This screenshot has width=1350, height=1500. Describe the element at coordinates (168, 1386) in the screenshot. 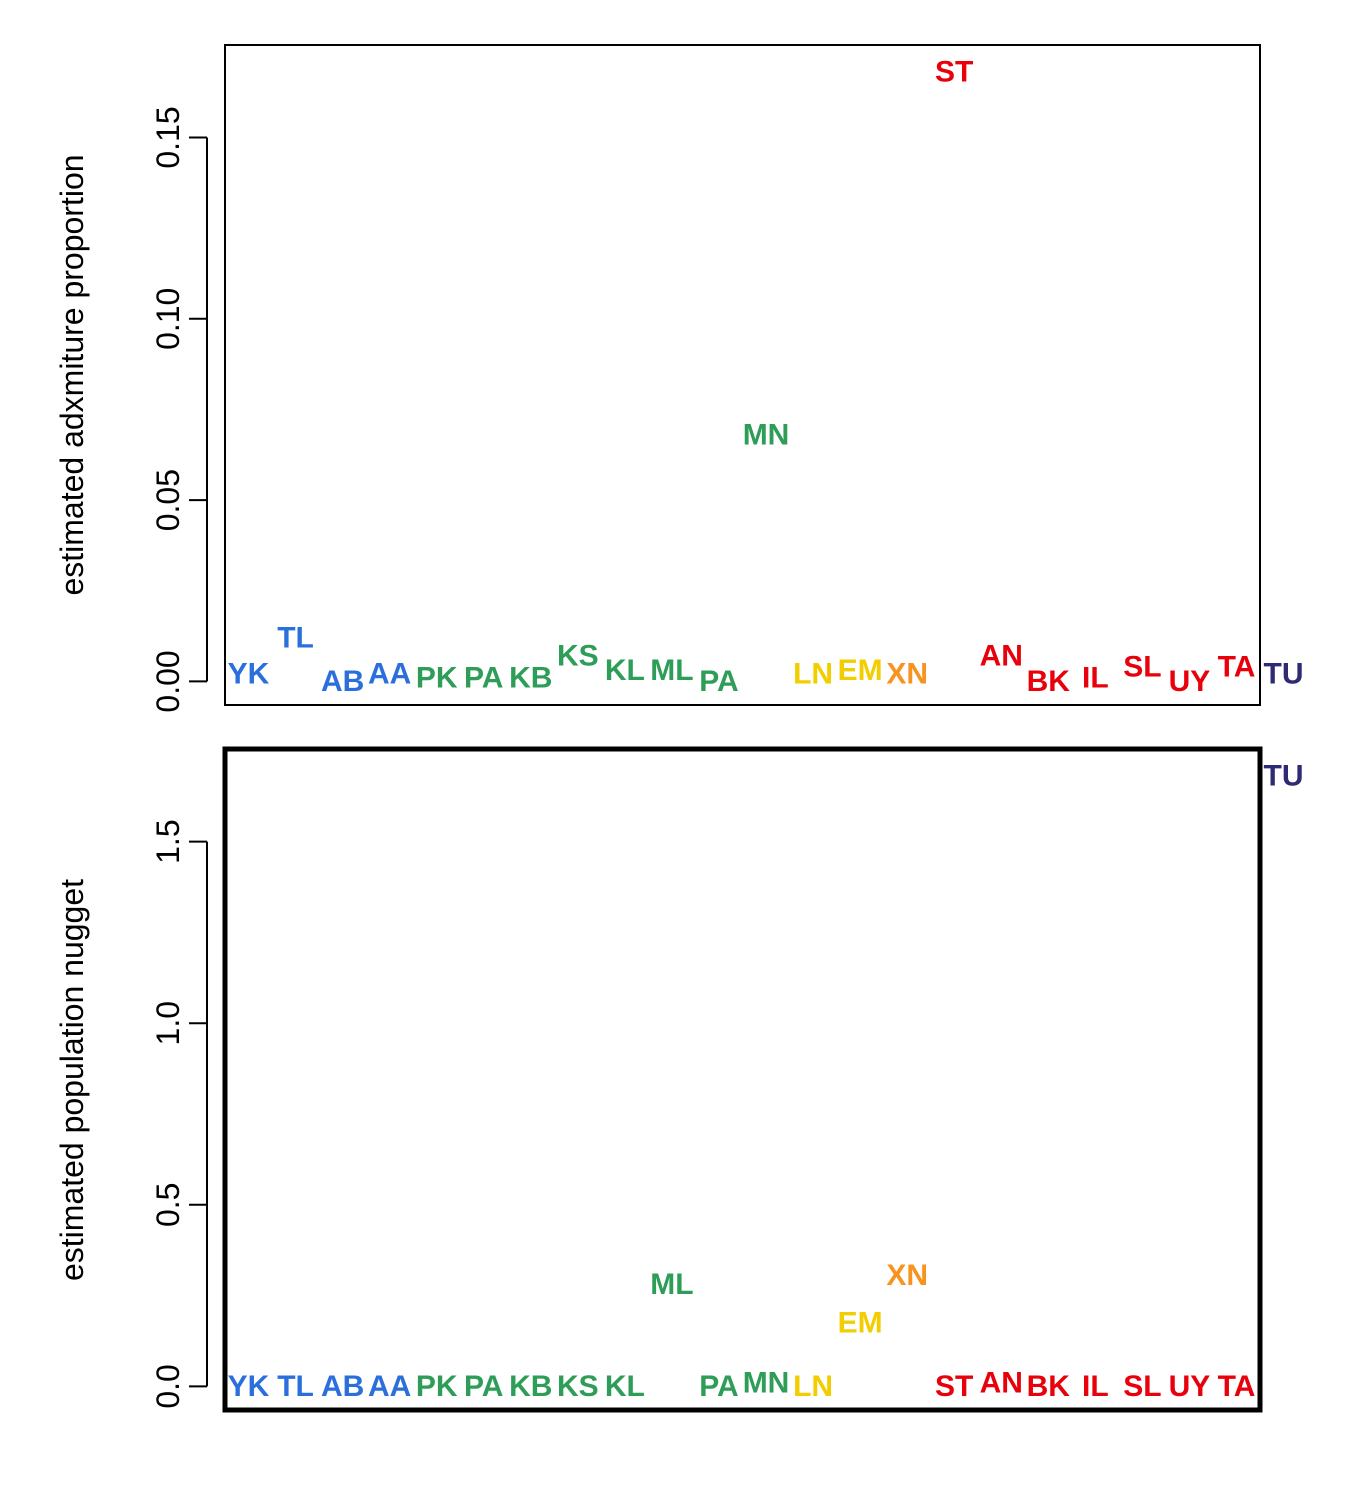

I see `y-tick-label: 0.0` at that location.